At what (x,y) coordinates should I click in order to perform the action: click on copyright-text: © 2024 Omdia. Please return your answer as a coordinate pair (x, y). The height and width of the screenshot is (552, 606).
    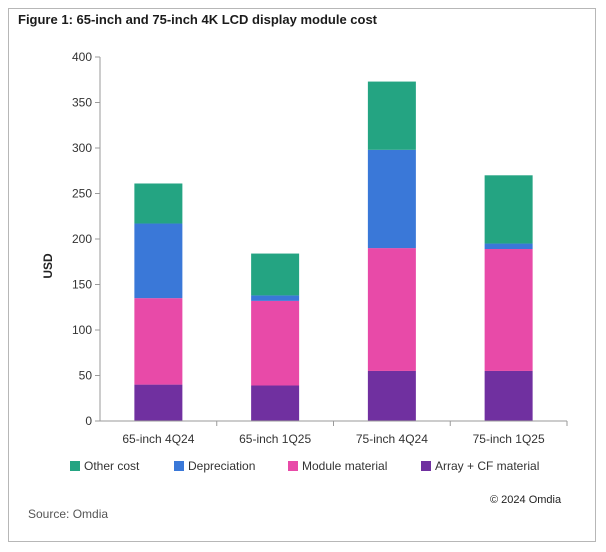
    Looking at the image, I should click on (526, 500).